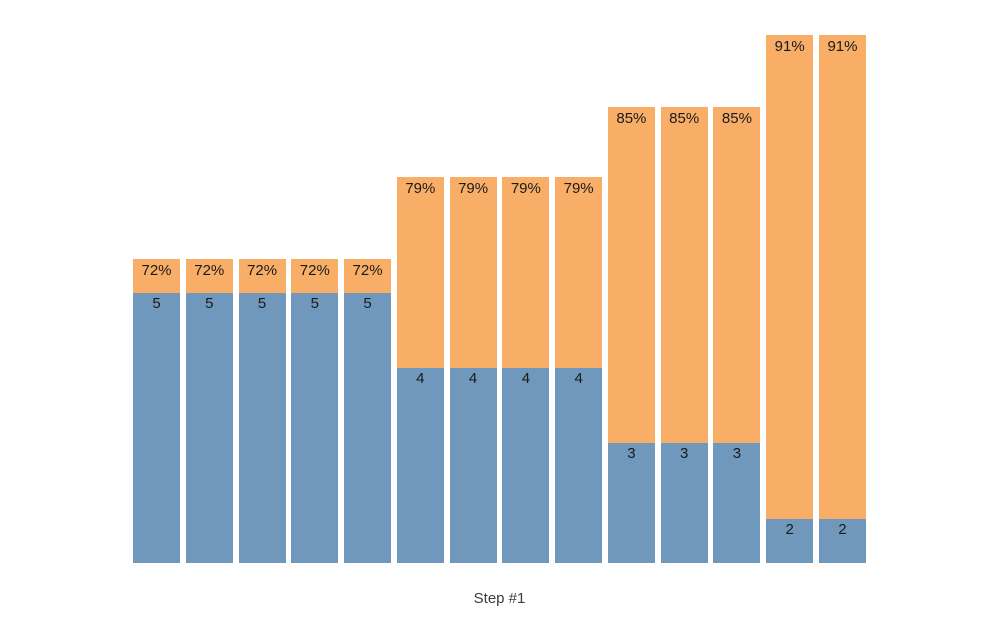  I want to click on x-axis-label: Step #1, so click(499, 598).